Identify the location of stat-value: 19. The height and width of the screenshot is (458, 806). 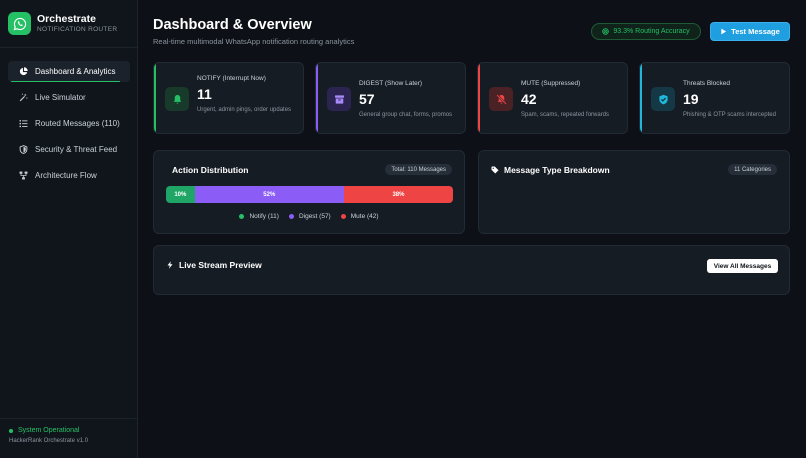
(691, 99).